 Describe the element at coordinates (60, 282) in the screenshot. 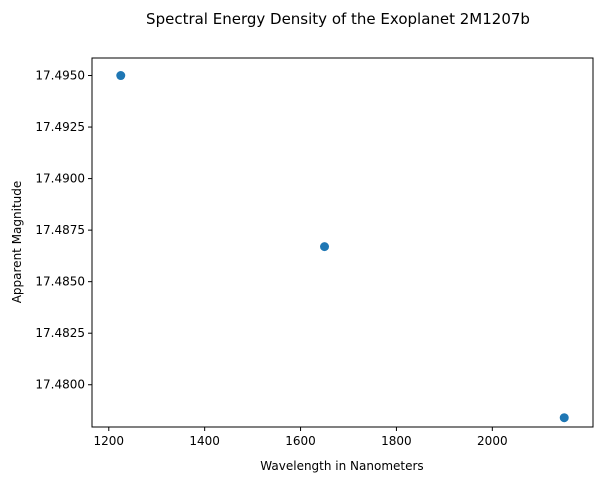

I see `y-tick-label: 17.4850` at that location.